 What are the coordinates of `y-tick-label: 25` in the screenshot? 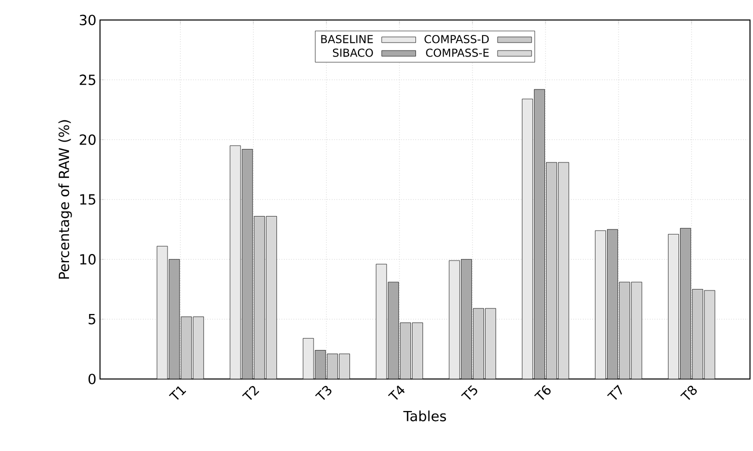 It's located at (88, 80).